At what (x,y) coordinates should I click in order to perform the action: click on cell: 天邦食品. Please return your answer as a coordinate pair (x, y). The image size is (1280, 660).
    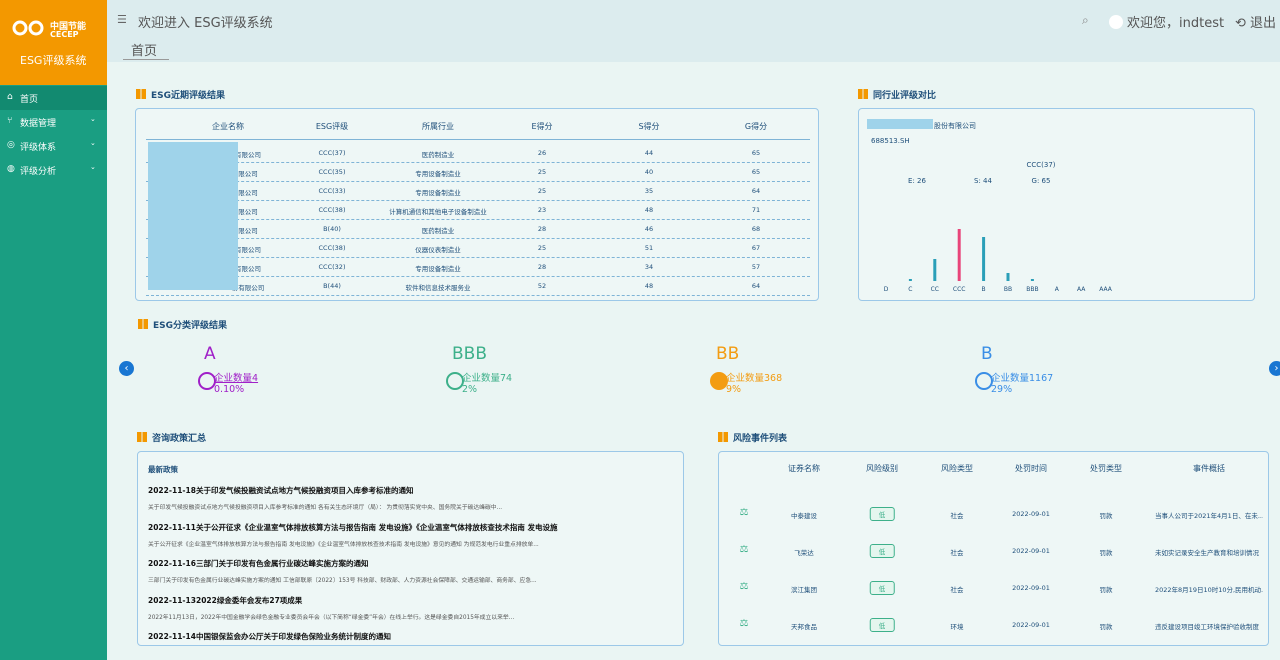
    Looking at the image, I should click on (804, 627).